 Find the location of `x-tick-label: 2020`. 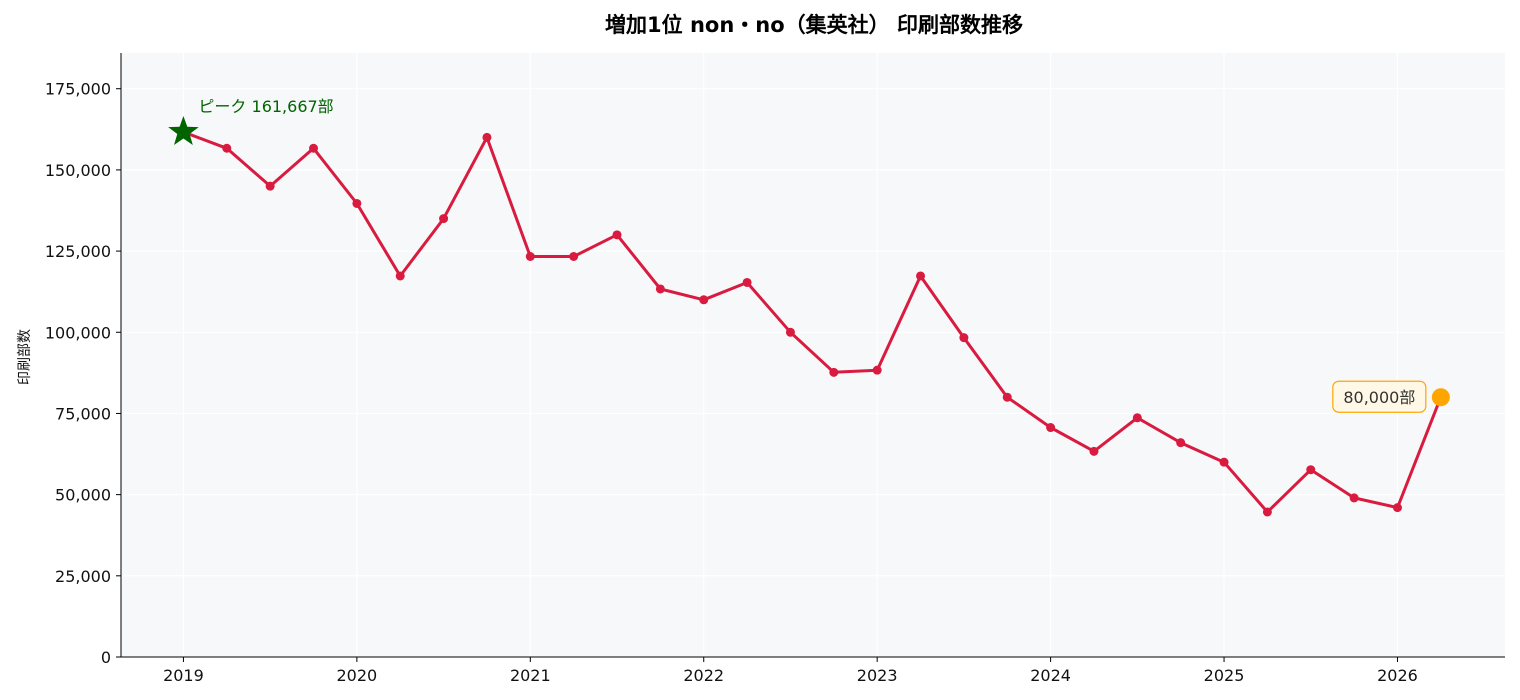

x-tick-label: 2020 is located at coordinates (357, 675).